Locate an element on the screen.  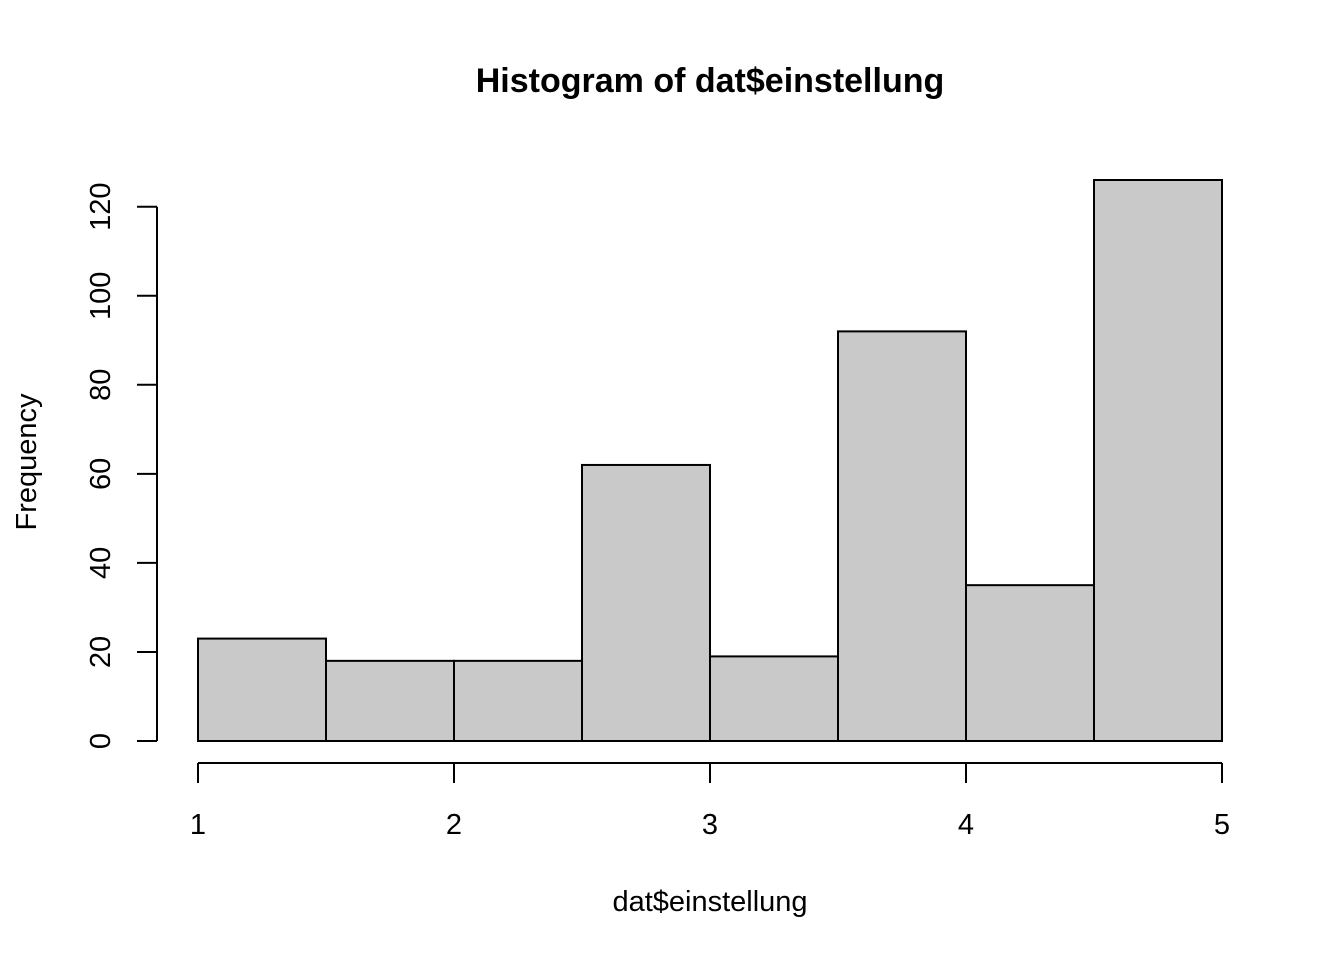
x-tick-label: 4 is located at coordinates (966, 825).